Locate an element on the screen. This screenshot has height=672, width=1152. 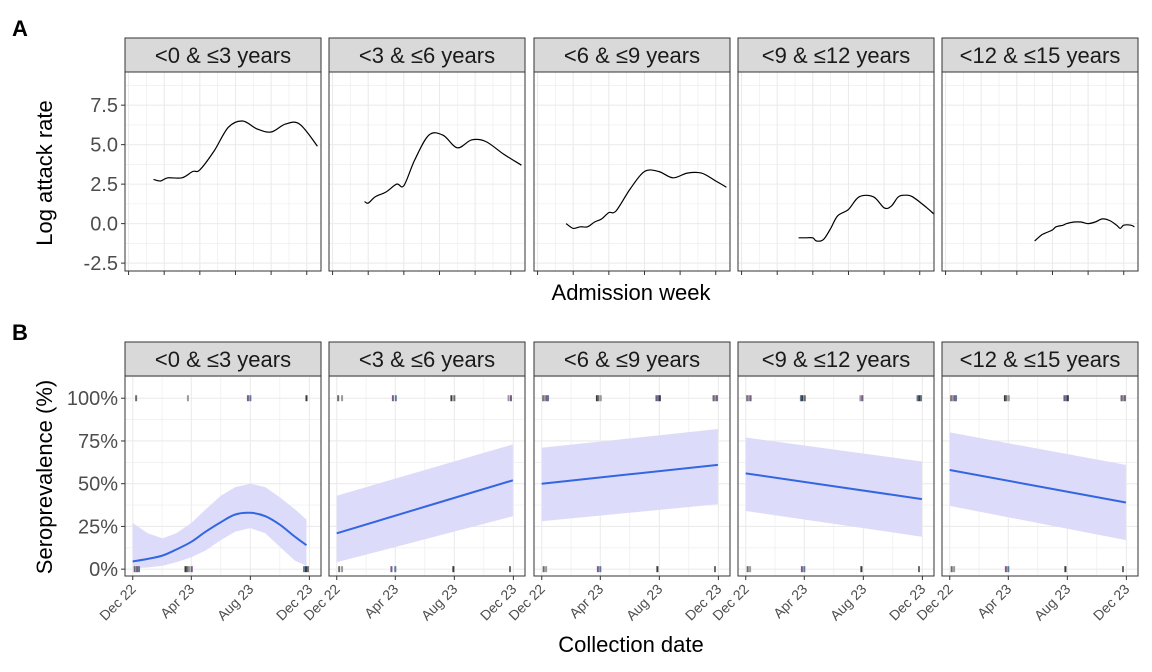
y-tick-label: 7.5 is located at coordinates (104, 106).